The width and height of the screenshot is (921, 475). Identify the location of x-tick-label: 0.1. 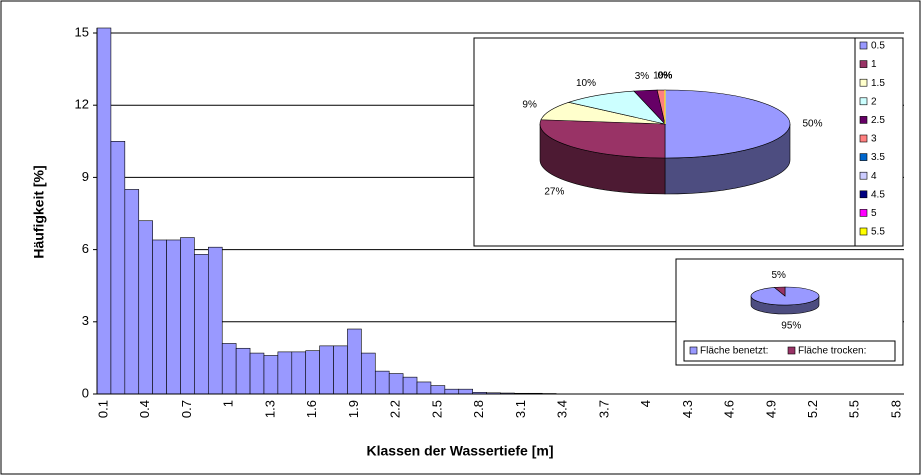
(102, 409).